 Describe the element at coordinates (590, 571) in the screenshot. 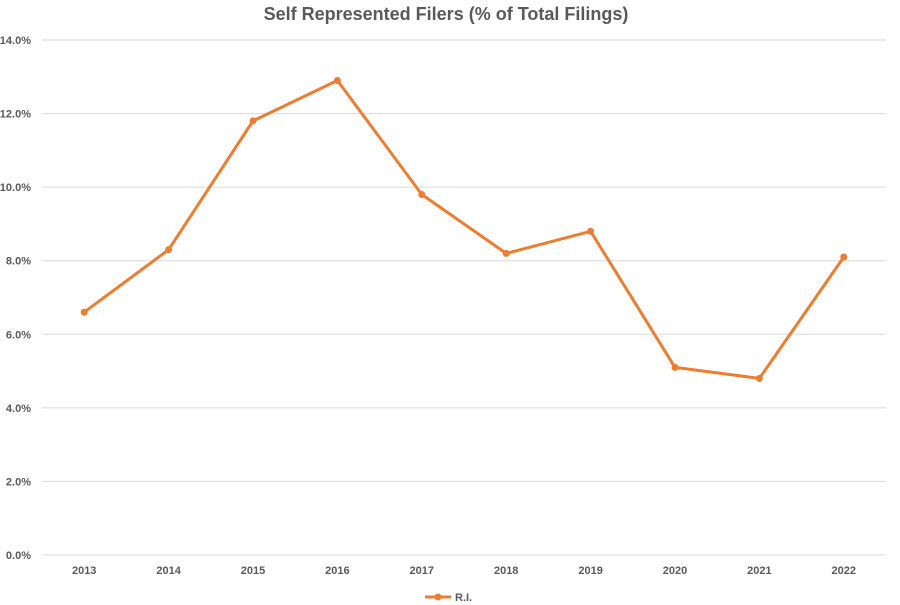

I see `x-tick-label: 2019` at that location.